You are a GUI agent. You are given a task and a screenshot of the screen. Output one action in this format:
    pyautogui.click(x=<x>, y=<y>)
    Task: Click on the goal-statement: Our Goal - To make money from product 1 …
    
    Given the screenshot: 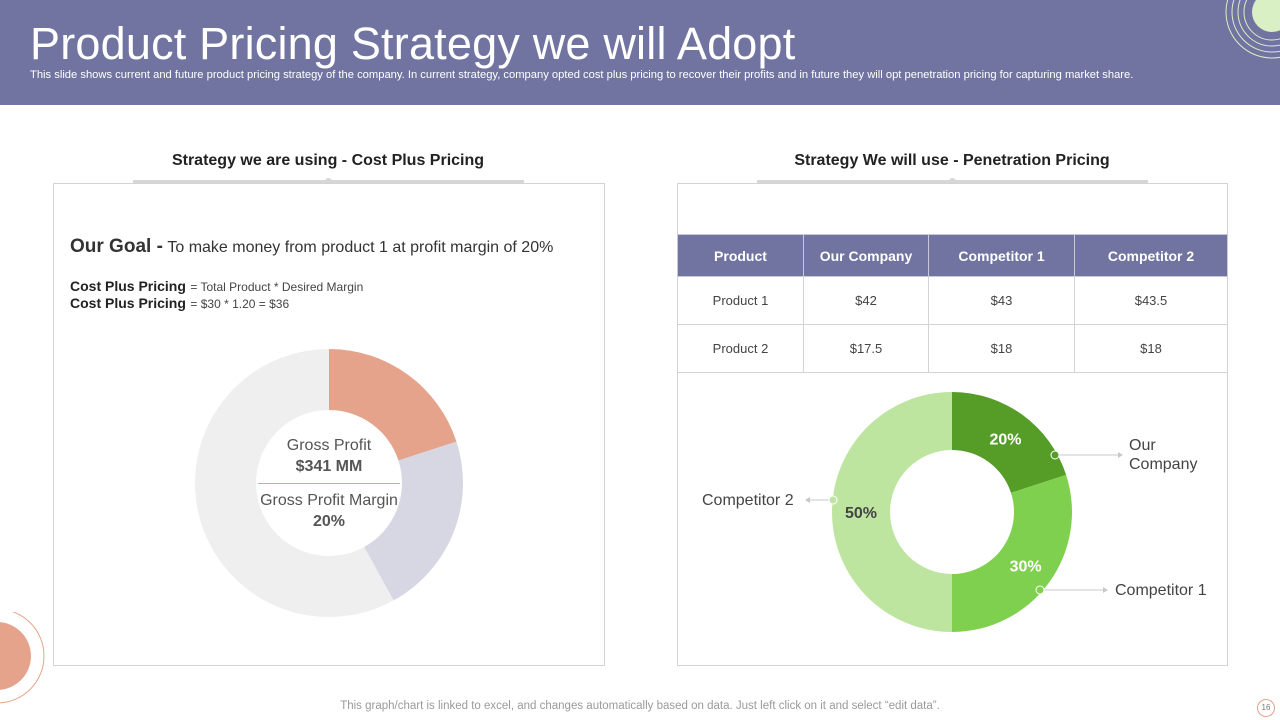 What is the action you would take?
    pyautogui.click(x=311, y=247)
    